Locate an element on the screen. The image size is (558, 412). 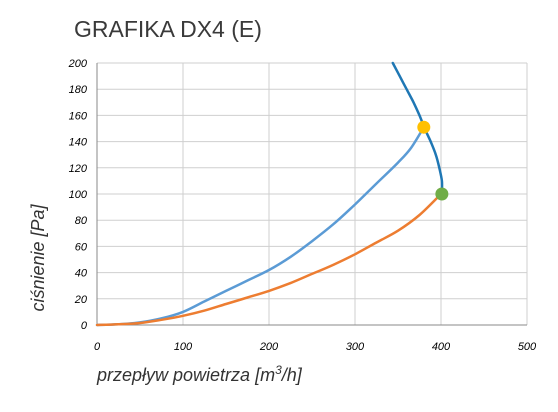
x-tick-label: 100 is located at coordinates (183, 347).